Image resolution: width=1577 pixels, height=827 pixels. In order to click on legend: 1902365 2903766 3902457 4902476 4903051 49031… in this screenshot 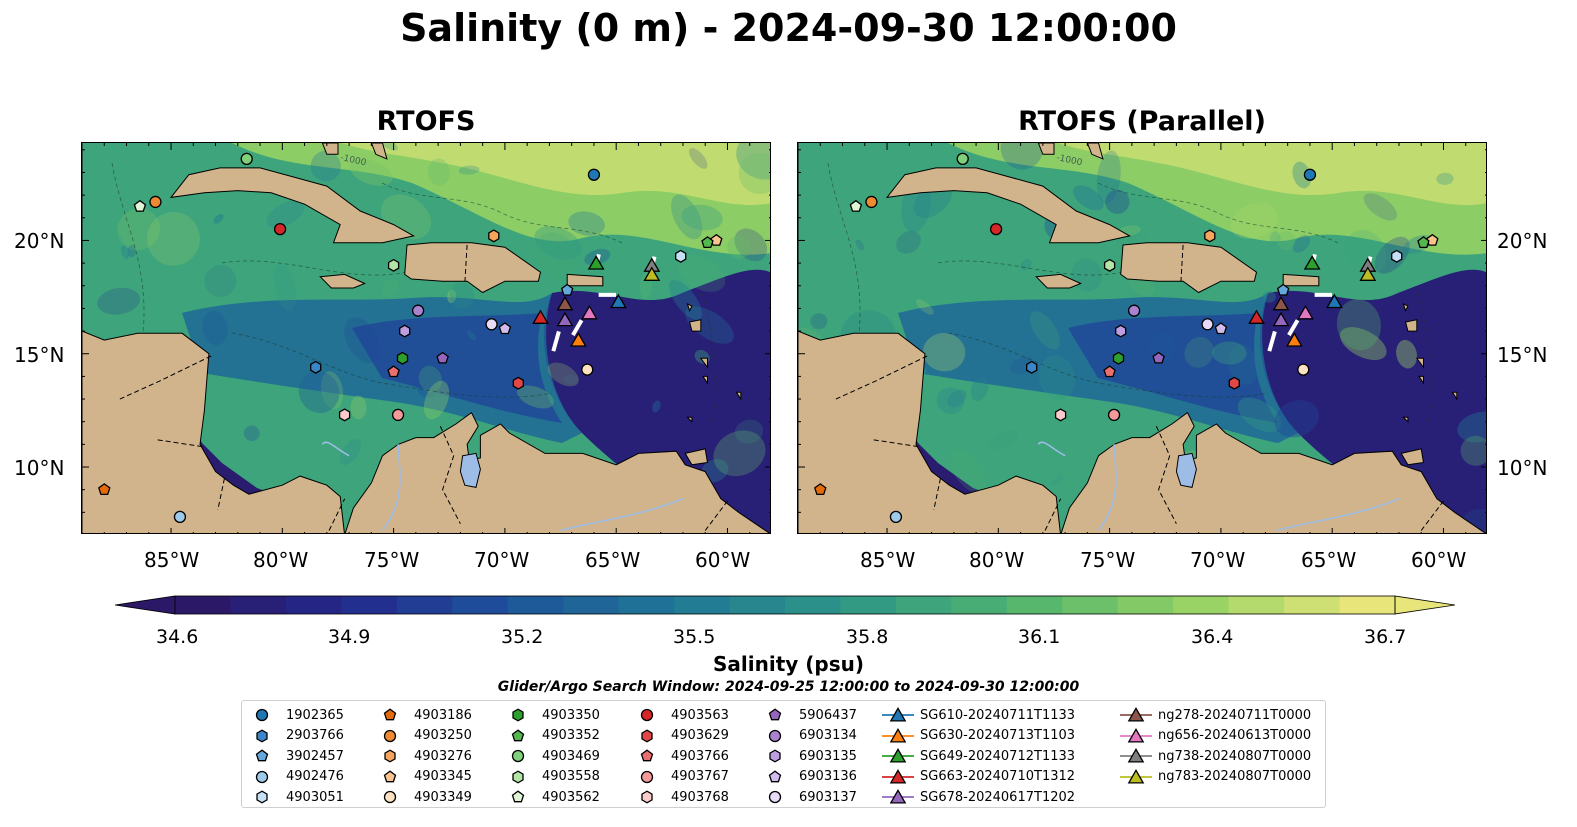, I will do `click(783, 754)`.